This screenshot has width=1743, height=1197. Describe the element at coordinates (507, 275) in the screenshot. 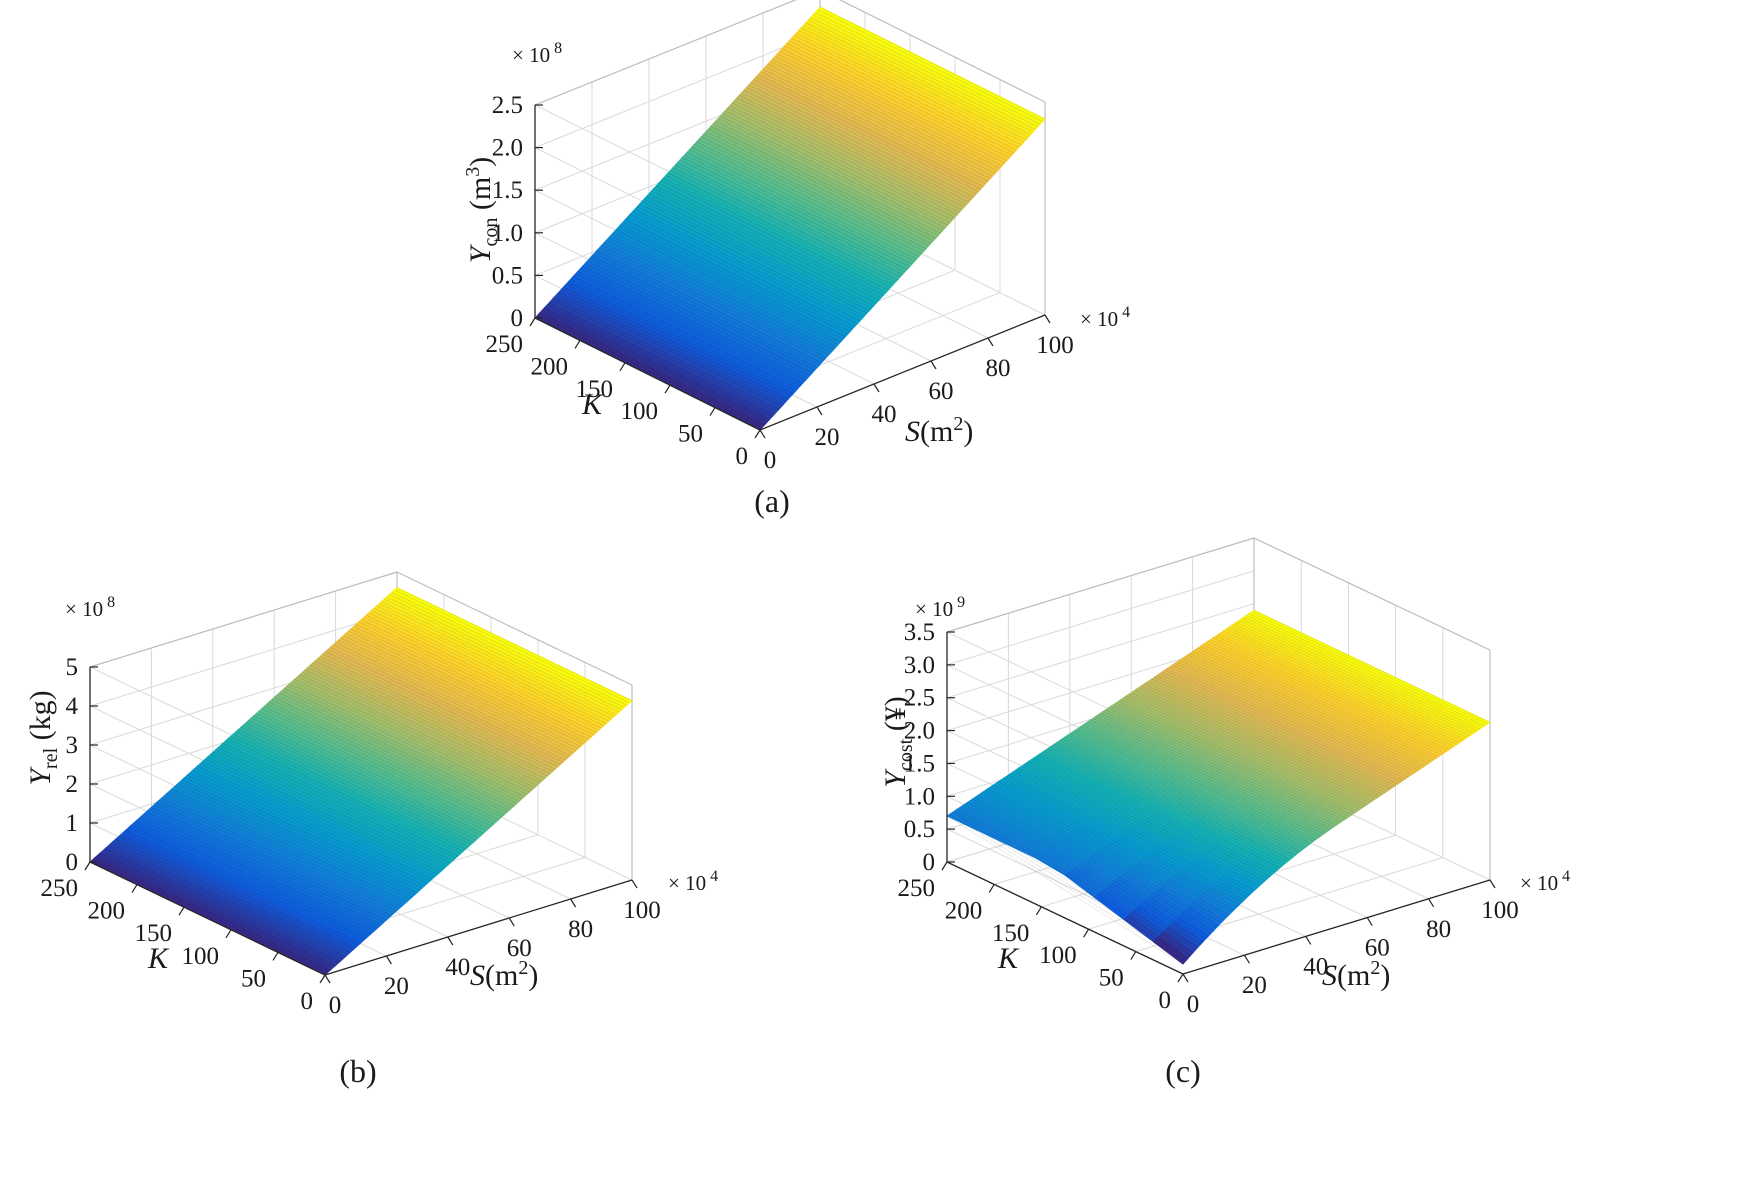

I see `z-tick-label: 0.5` at that location.